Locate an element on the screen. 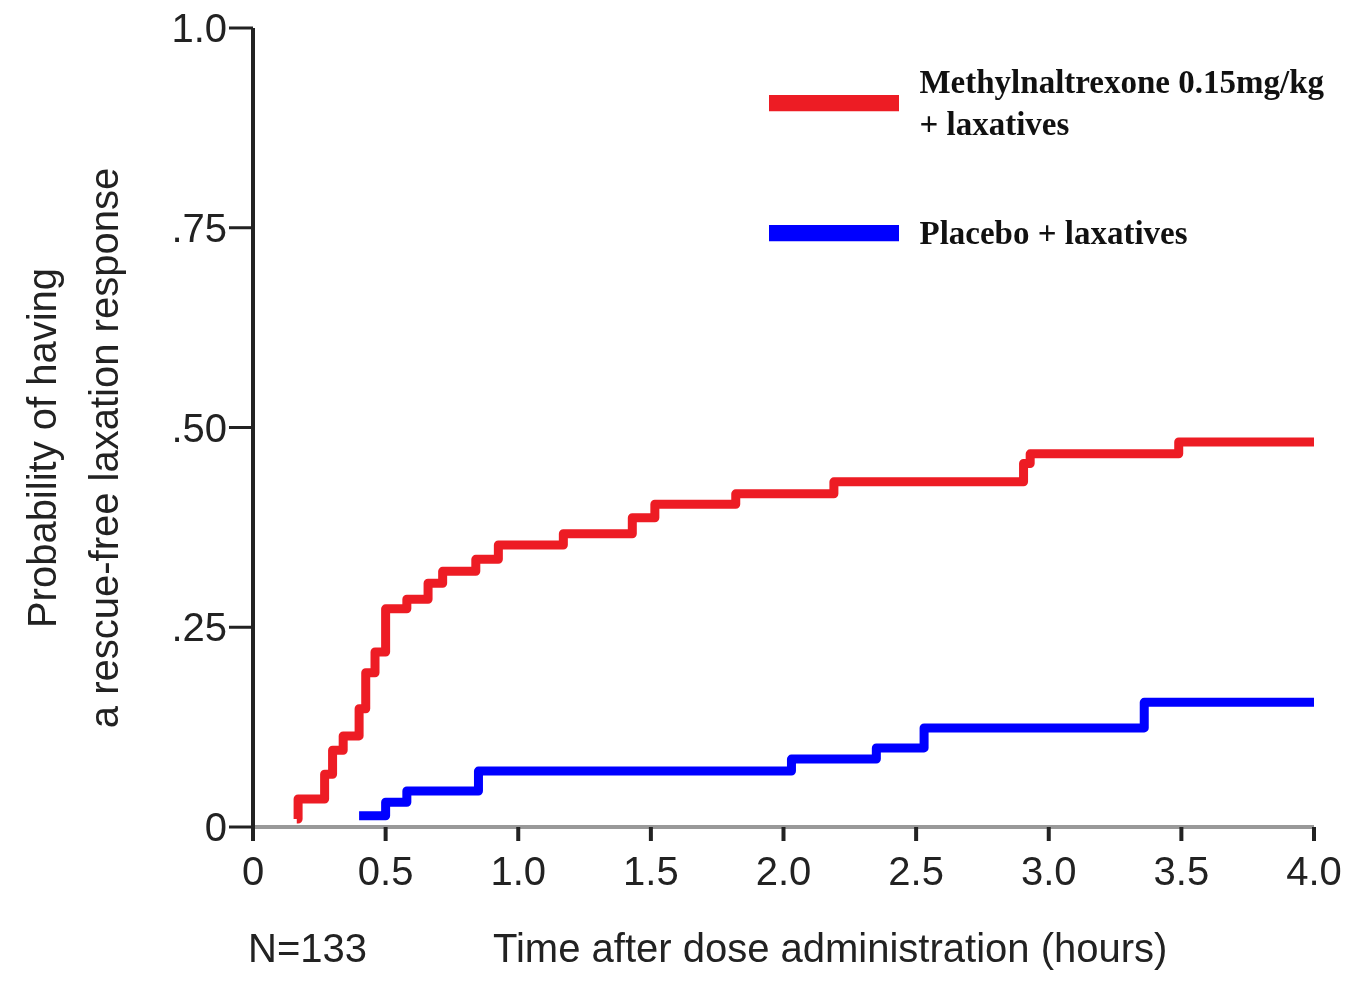  y-tick-label: .50 is located at coordinates (199, 427).